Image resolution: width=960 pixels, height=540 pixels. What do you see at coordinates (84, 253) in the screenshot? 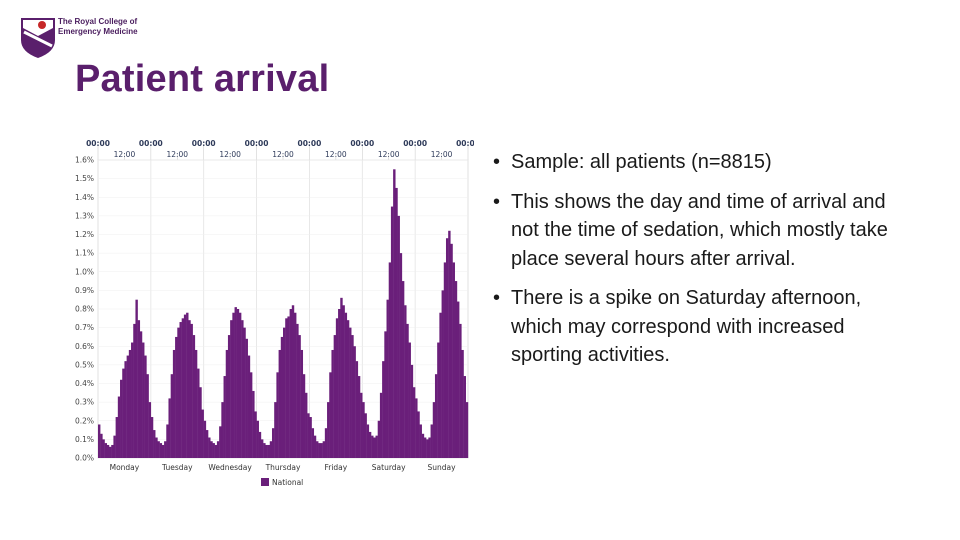
I see `y-tick-label: 1.1%` at bounding box center [84, 253].